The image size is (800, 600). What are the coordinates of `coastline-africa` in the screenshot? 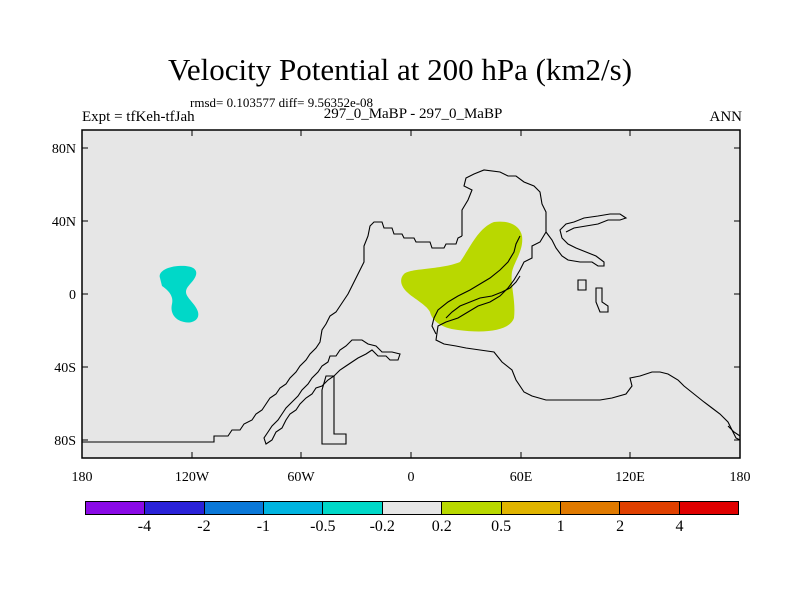 It's located at (476, 285).